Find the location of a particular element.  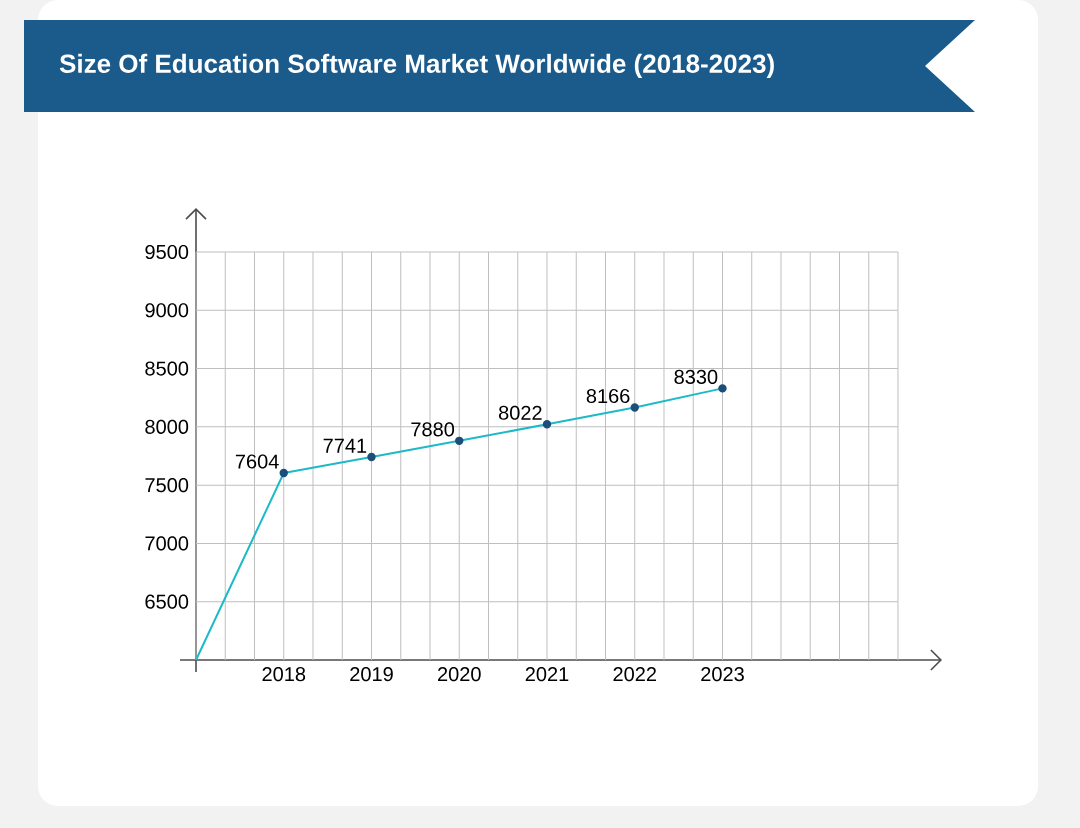

data-label: 7604 is located at coordinates (257, 461).